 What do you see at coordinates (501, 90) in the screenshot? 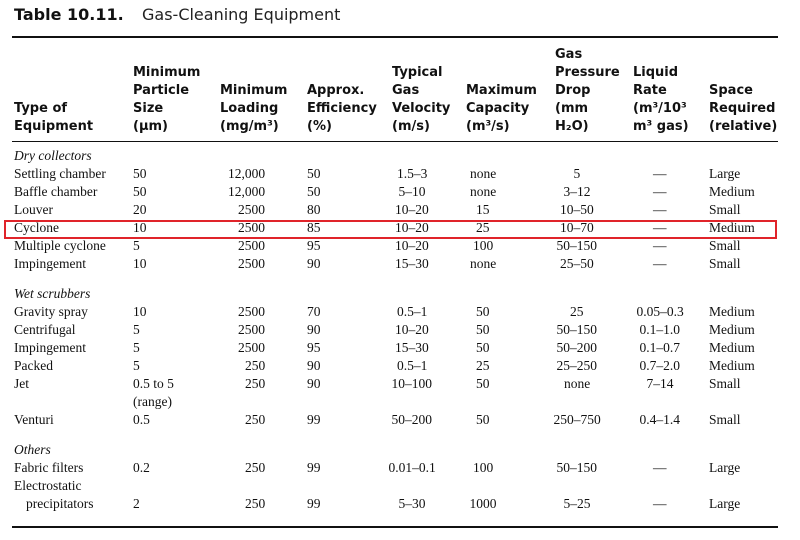
I see `column-header: Maximum` at bounding box center [501, 90].